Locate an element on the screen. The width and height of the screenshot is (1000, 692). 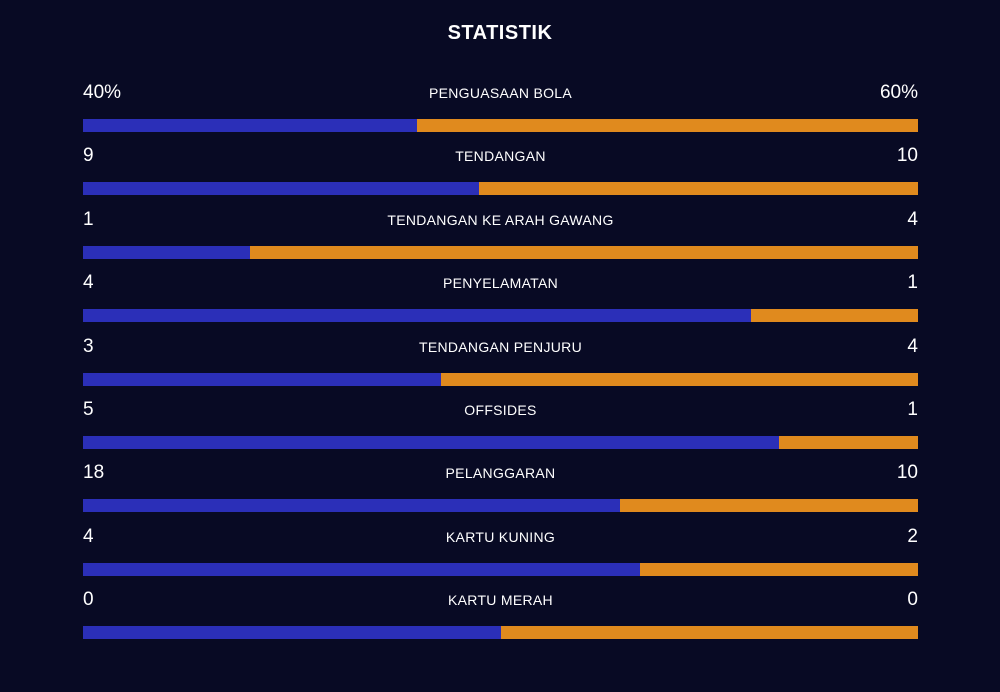
home-value: 0 is located at coordinates (88, 600).